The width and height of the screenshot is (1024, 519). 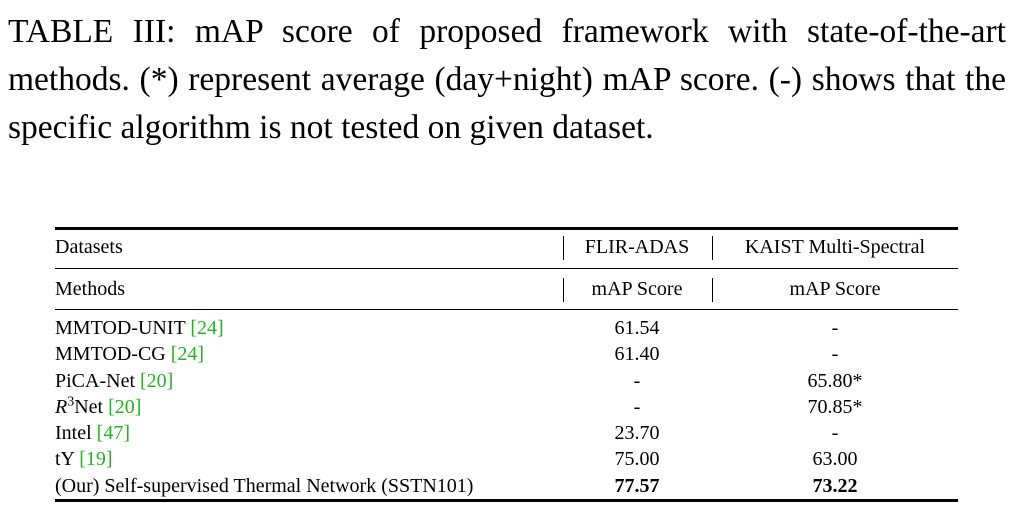 What do you see at coordinates (637, 328) in the screenshot?
I see `score-cell: 61.54` at bounding box center [637, 328].